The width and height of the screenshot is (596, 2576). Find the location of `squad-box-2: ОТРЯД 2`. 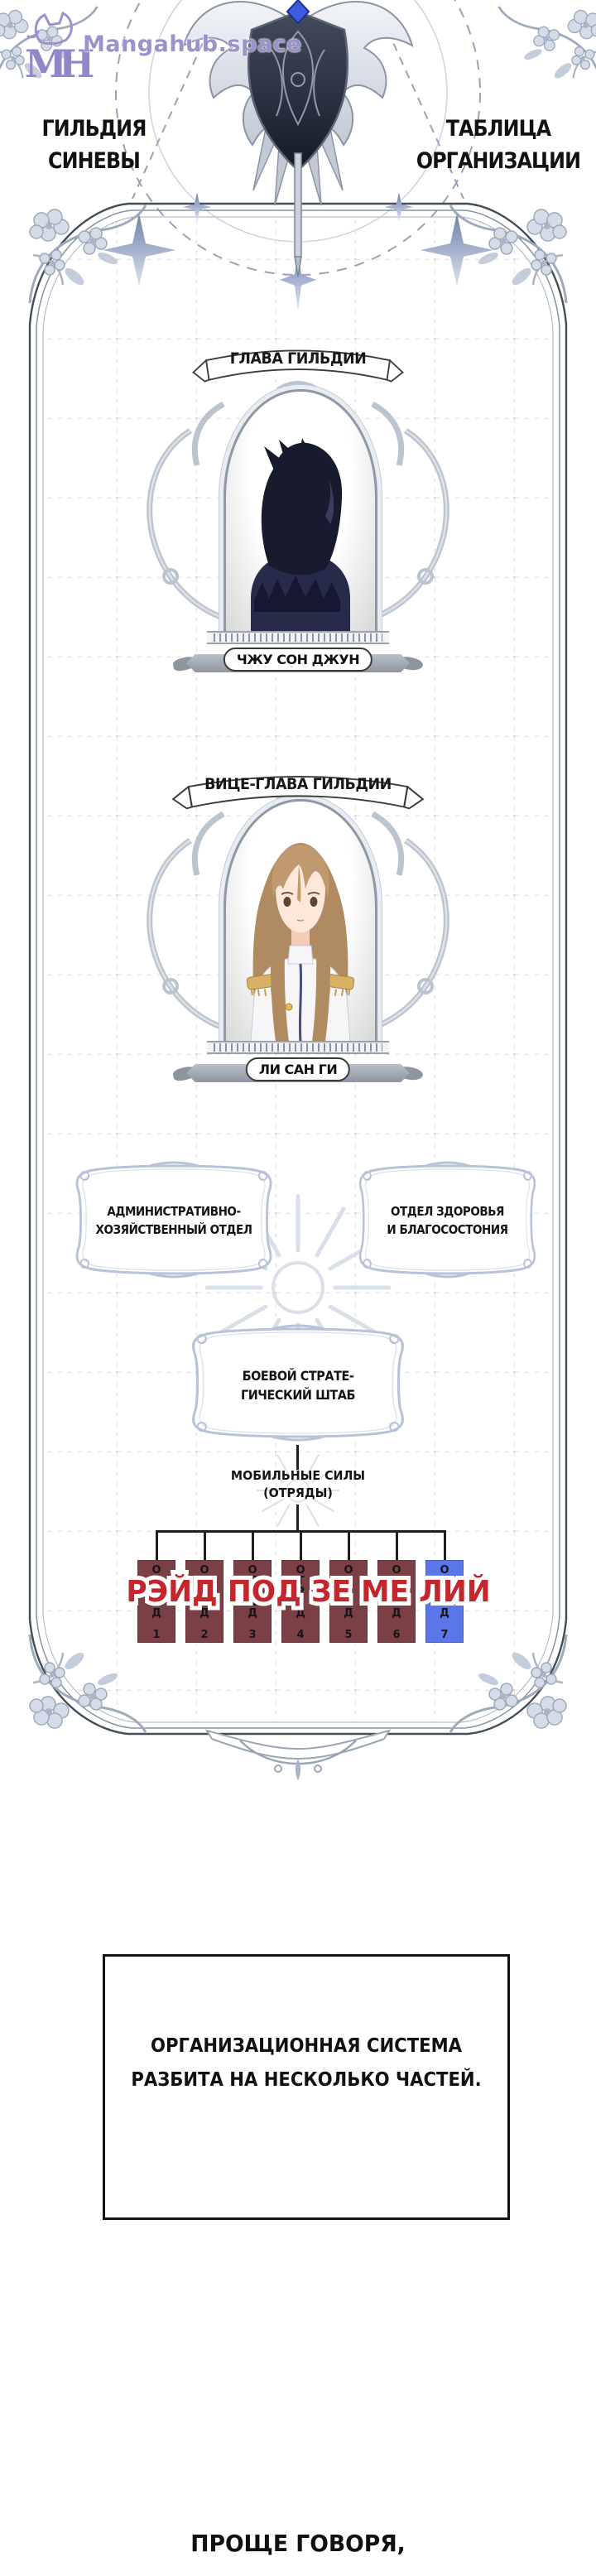

squad-box-2: ОТРЯД 2 is located at coordinates (204, 1601).